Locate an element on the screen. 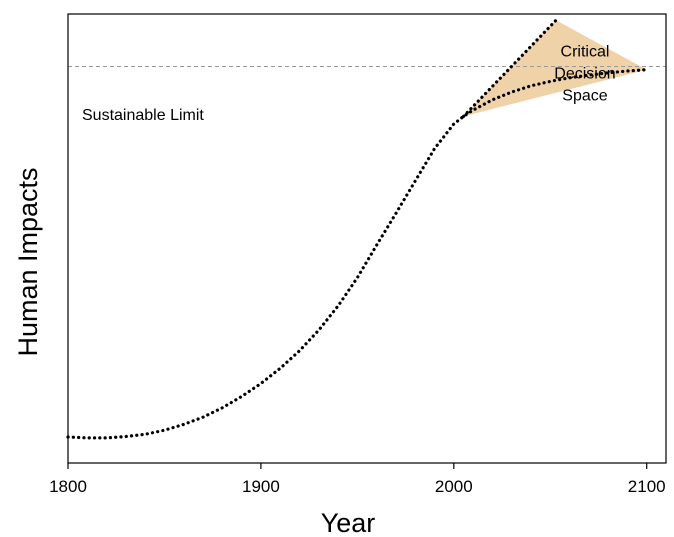  critical-decision-space-label-line-1: Critical is located at coordinates (585, 52).